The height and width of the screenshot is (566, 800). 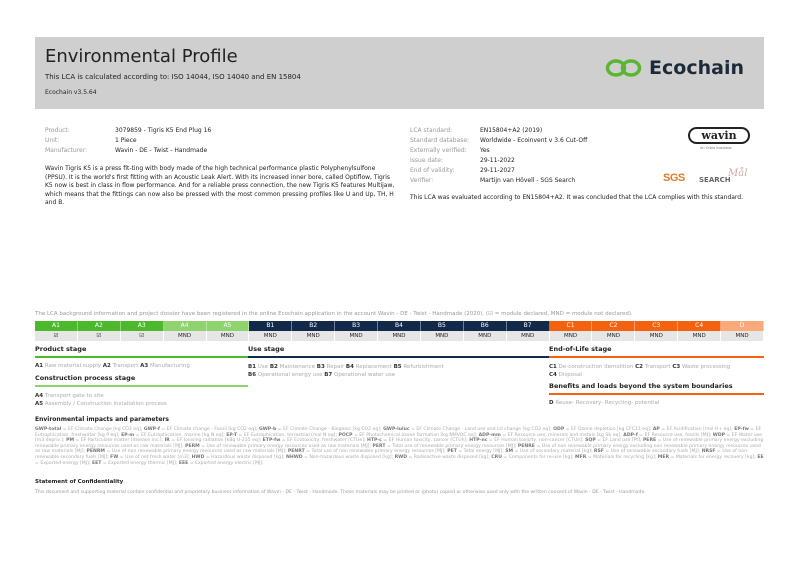 I want to click on search-logo: SEARCH, so click(x=715, y=180).